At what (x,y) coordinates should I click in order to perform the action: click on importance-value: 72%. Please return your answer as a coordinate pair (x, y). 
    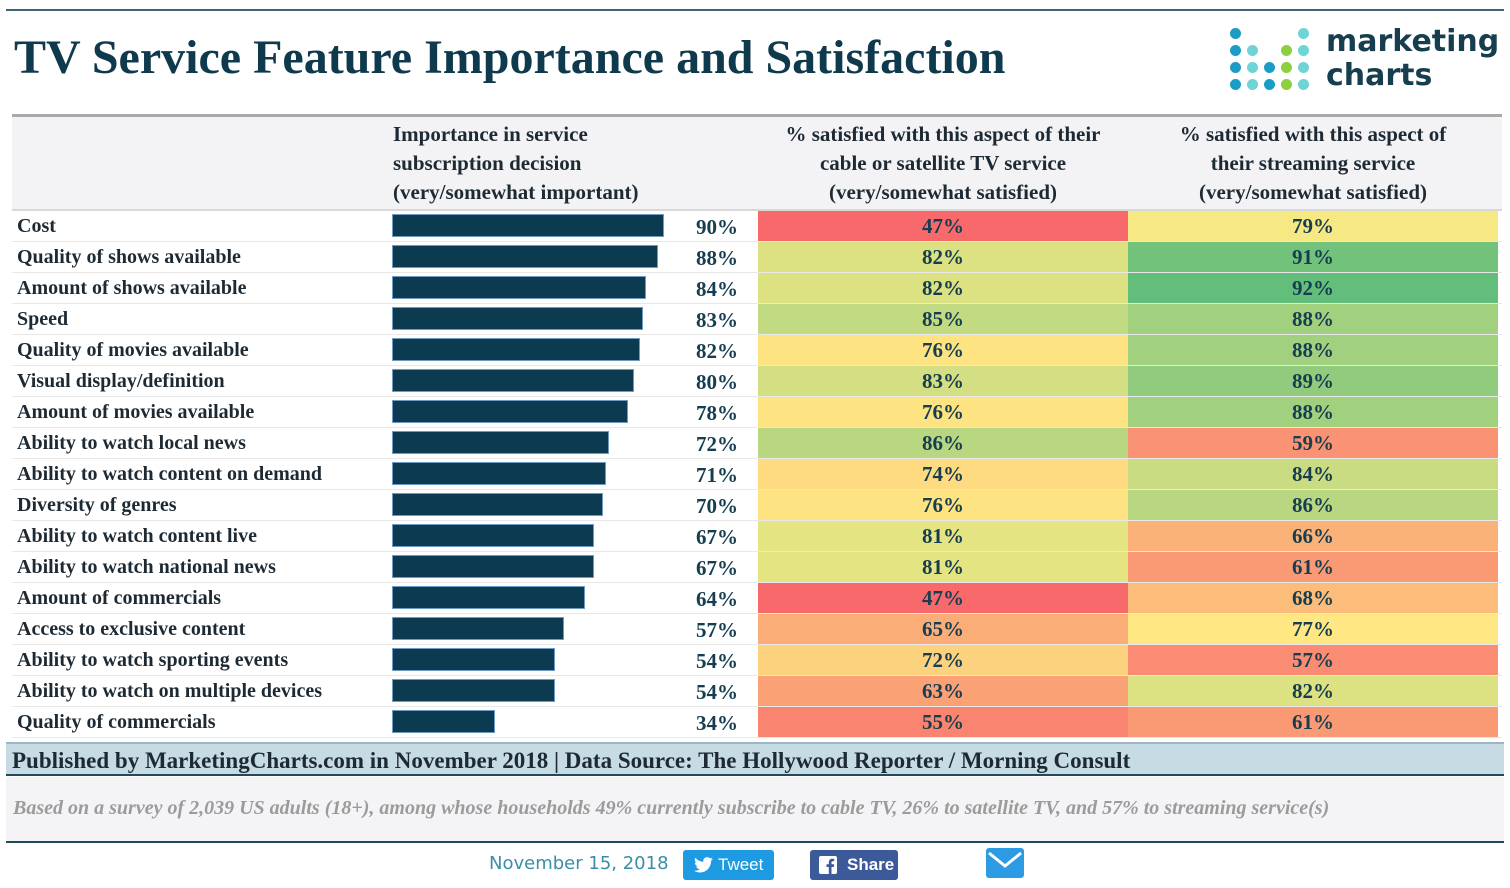
    Looking at the image, I should click on (717, 444).